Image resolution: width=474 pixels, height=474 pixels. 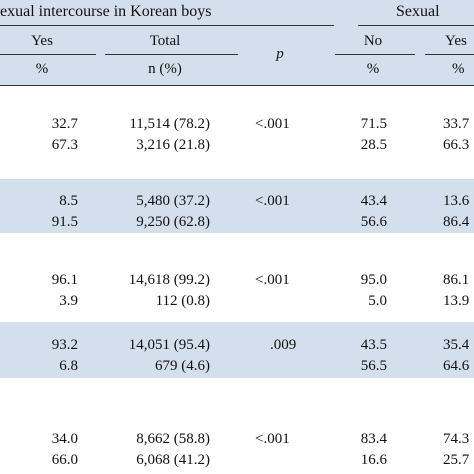 What do you see at coordinates (456, 41) in the screenshot?
I see `col-header-yes2: Yes` at bounding box center [456, 41].